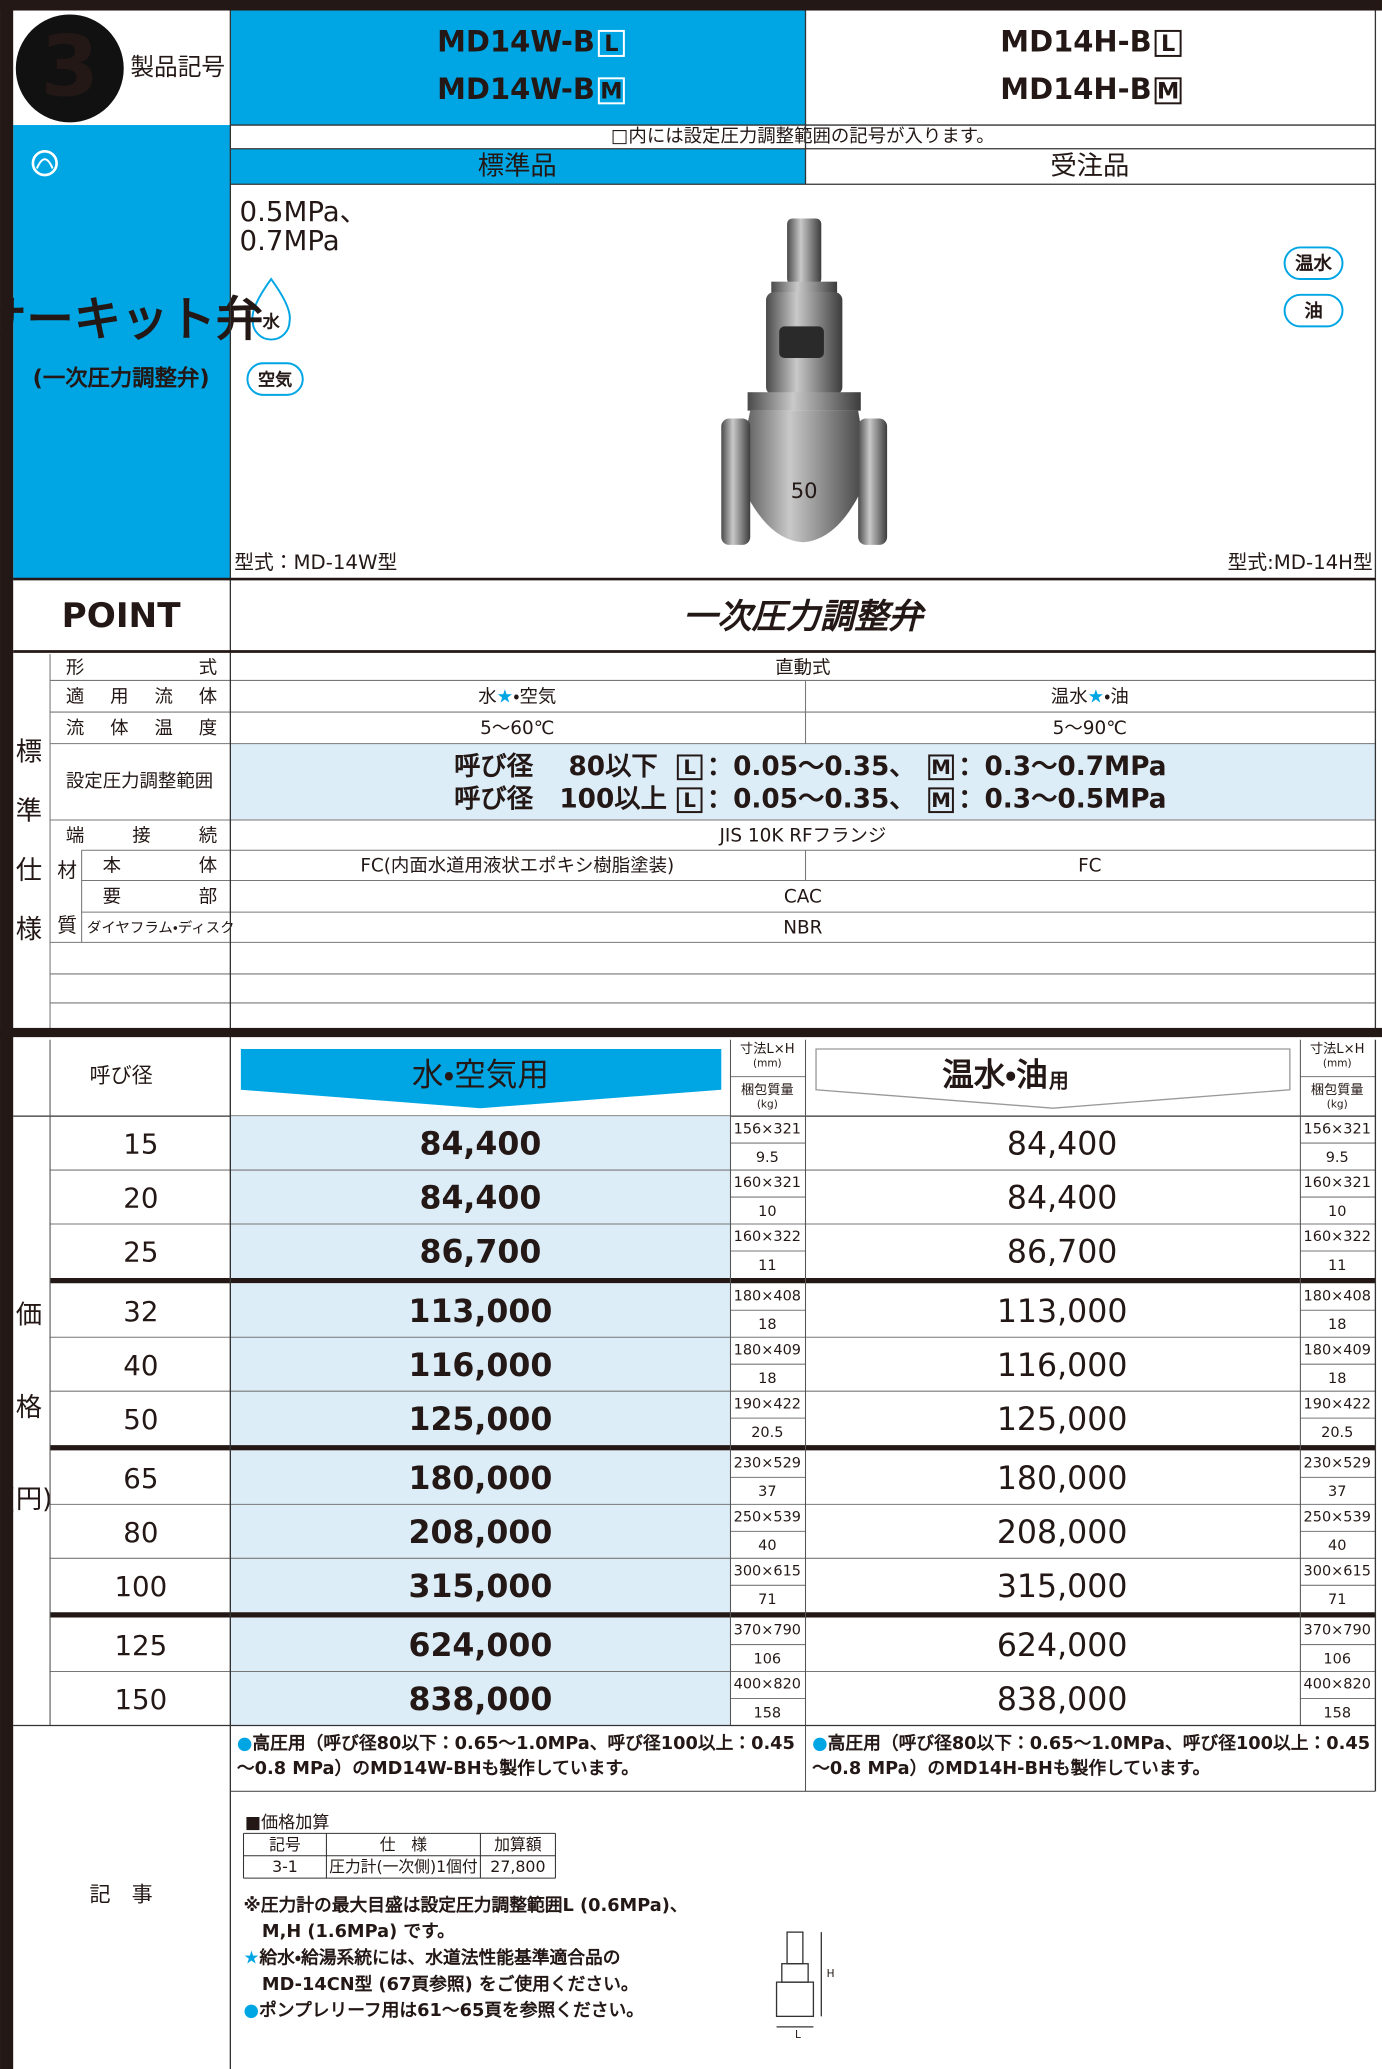  Describe the element at coordinates (798, 1979) in the screenshot. I see `dimension-diagram` at that location.